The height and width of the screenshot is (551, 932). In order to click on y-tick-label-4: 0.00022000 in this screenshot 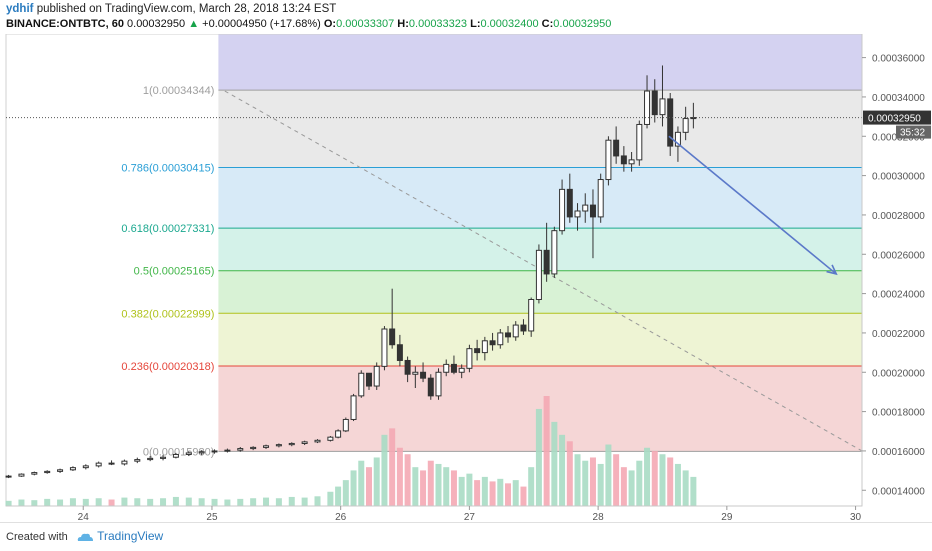, I will do `click(898, 334)`.